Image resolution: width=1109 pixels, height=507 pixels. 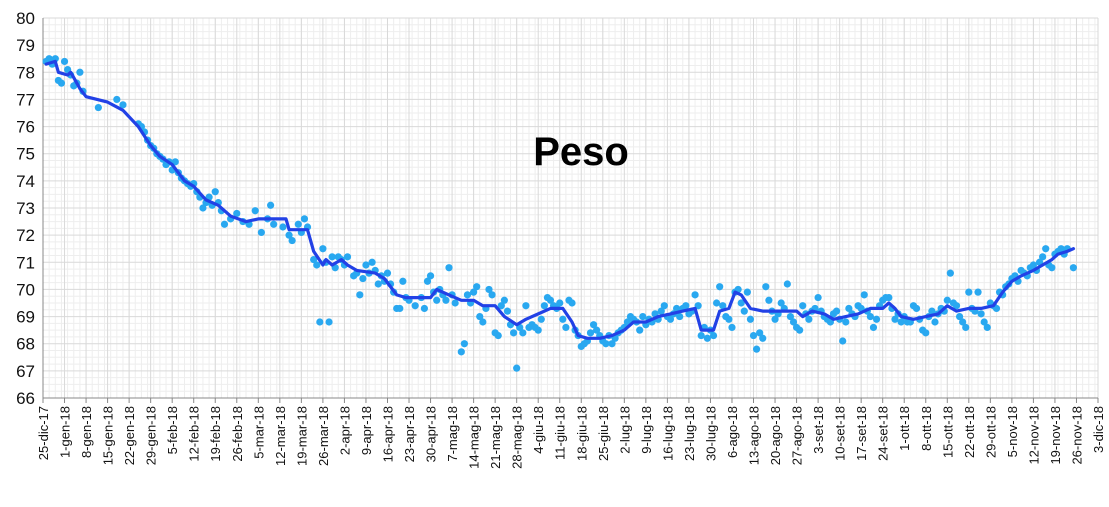 I want to click on y-axis-tick-labels: 66 67 68 69 70 71 72 73 74 75 76 77 78 79 80, so click(x=25, y=208).